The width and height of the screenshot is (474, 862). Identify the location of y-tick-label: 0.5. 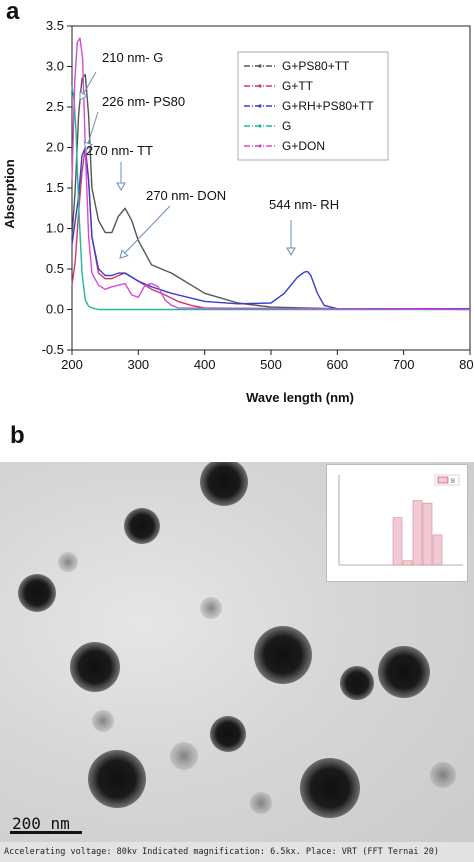
(55, 268).